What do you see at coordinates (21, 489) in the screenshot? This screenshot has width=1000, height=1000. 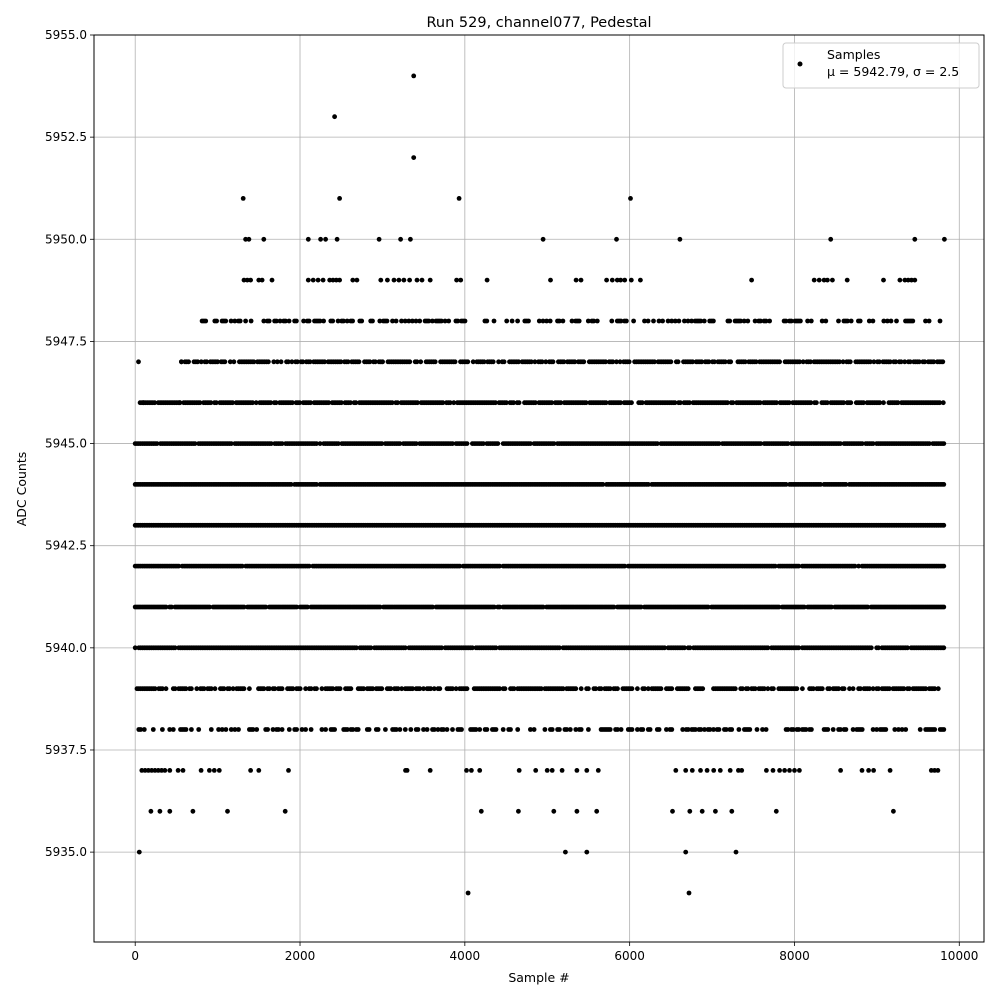 I see `y-axis-label: ADC Counts` at bounding box center [21, 489].